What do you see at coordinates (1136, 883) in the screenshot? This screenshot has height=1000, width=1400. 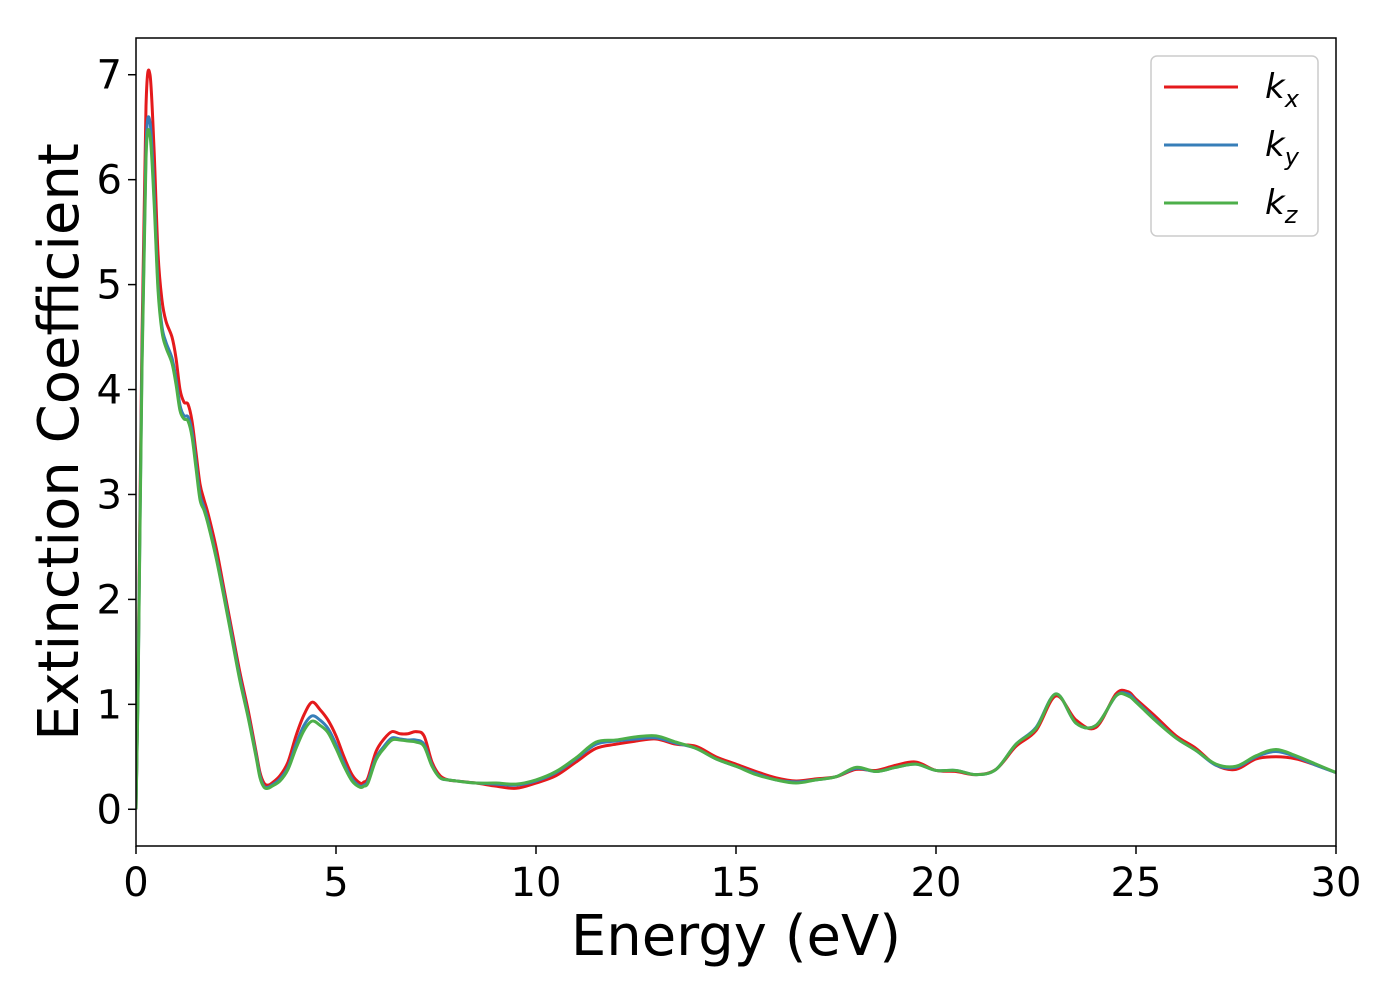 I see `x-tick-label: 25` at bounding box center [1136, 883].